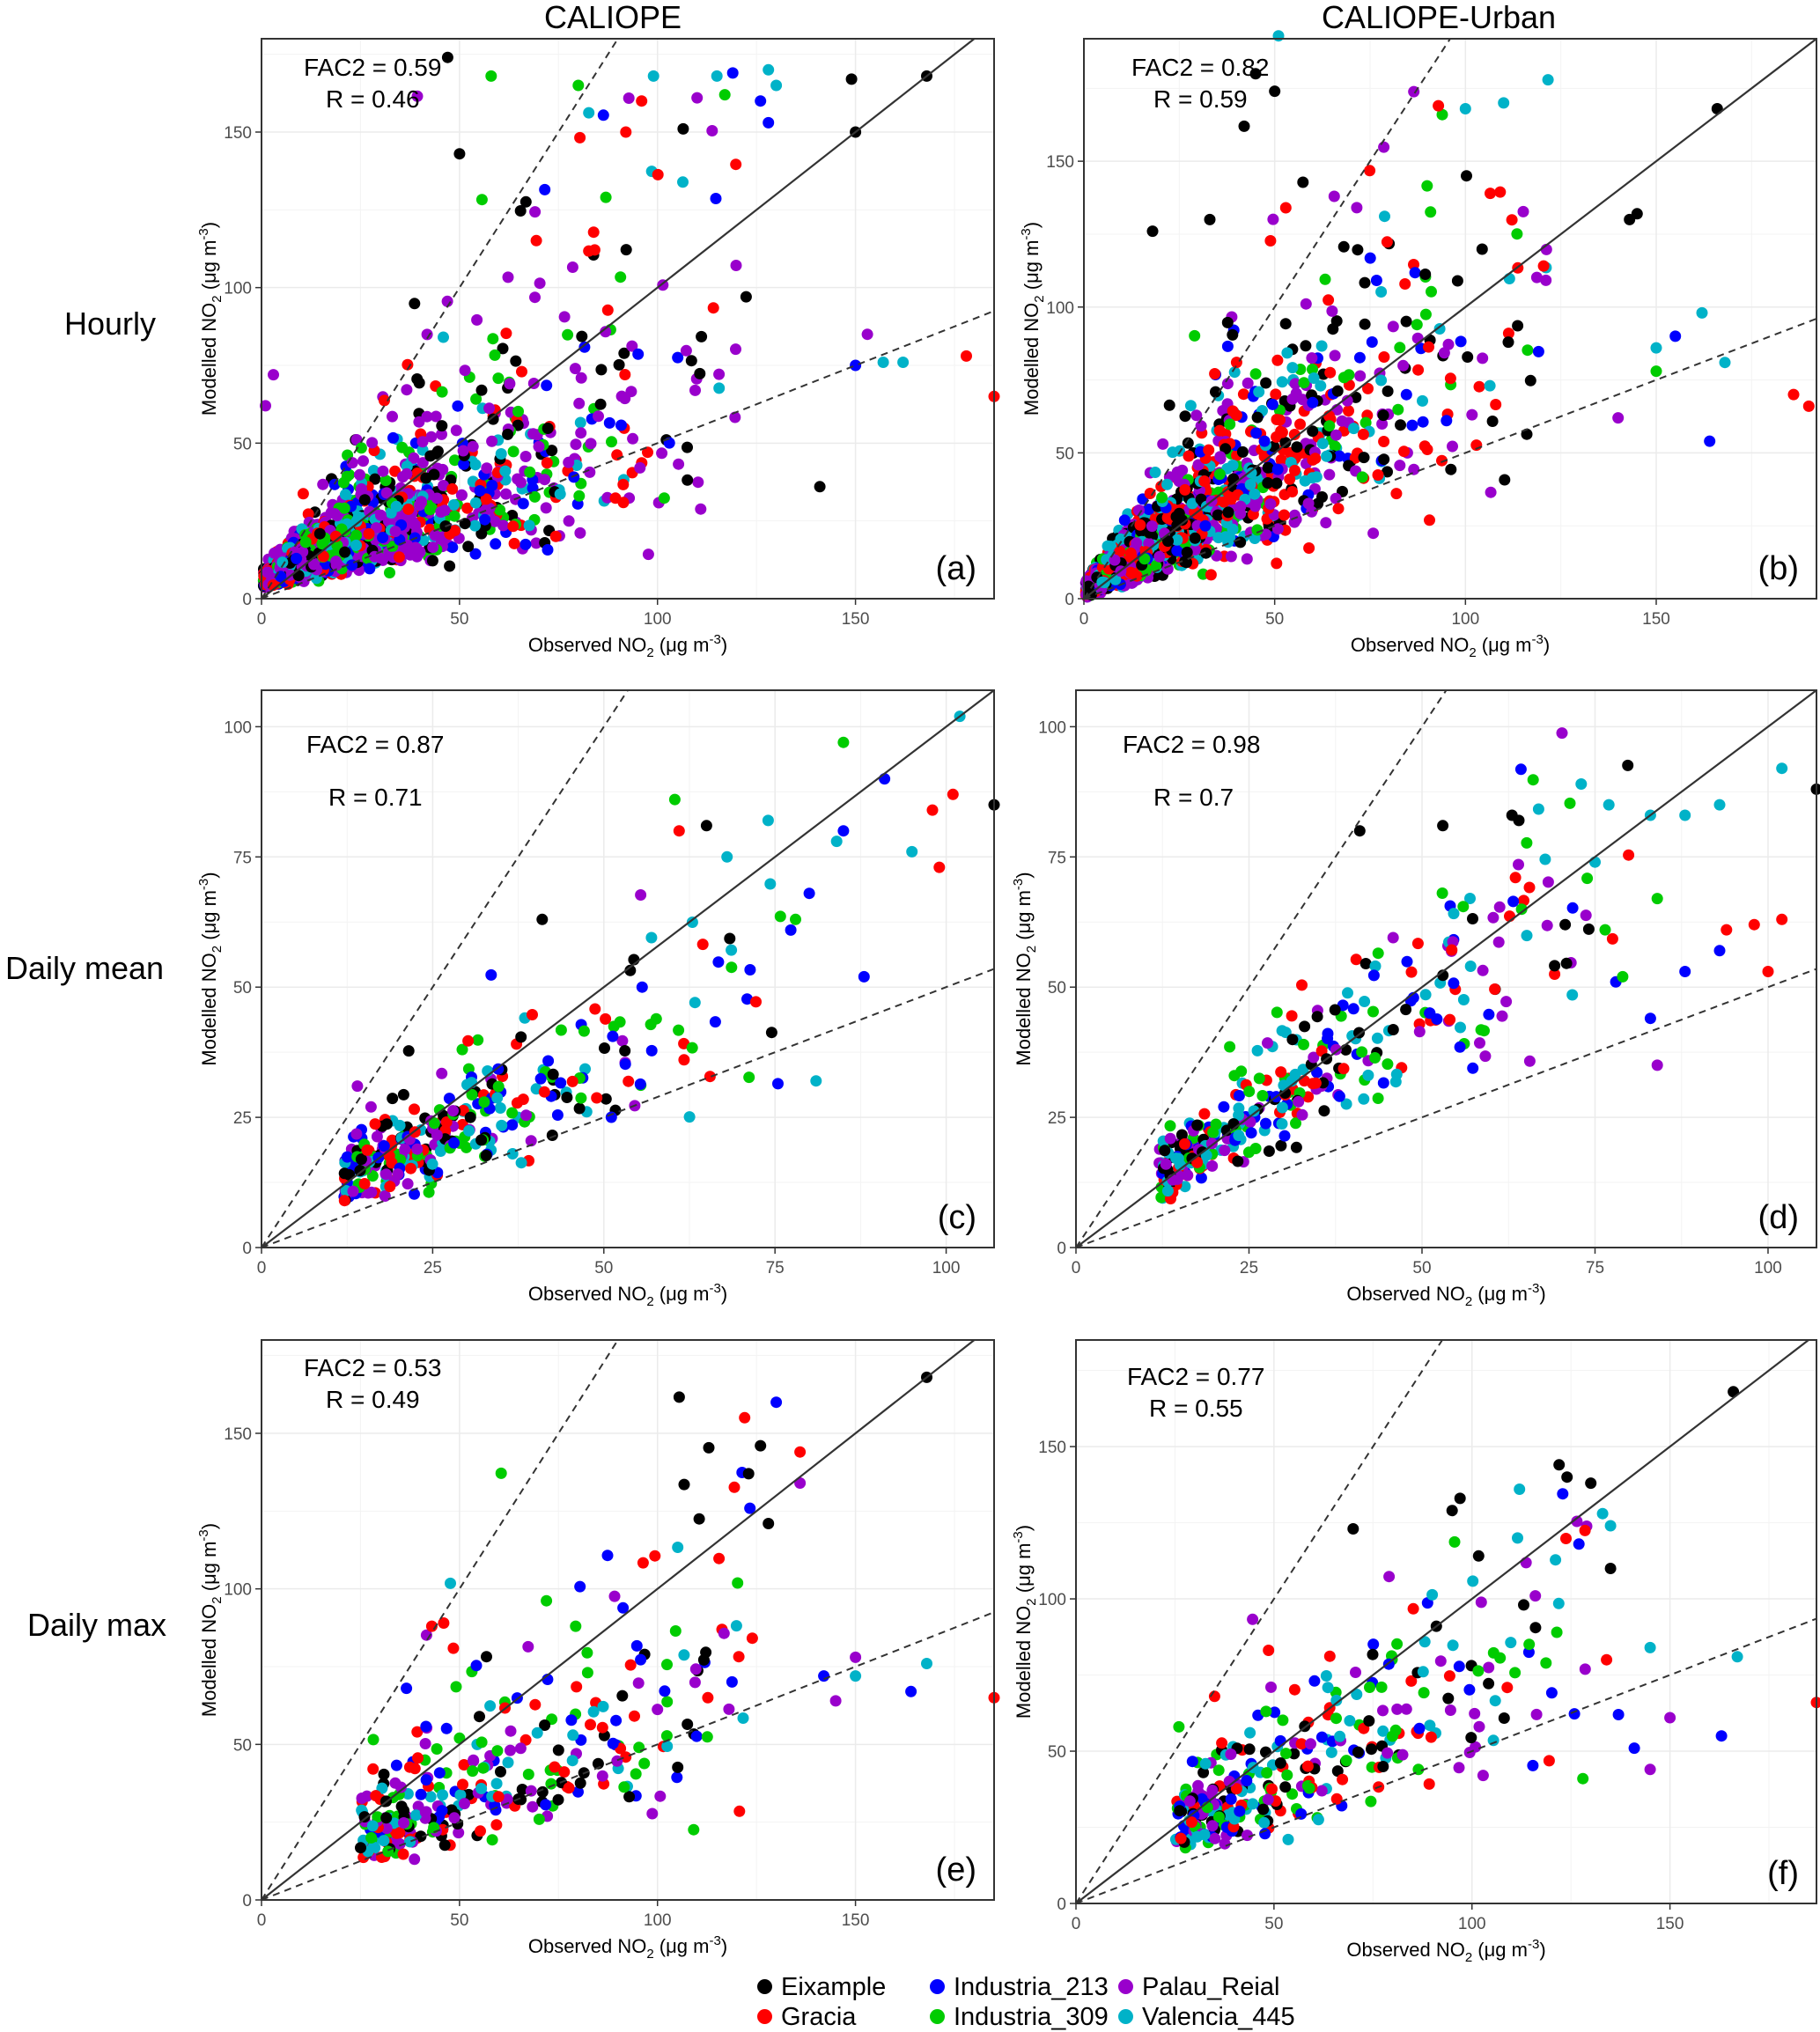  I want to click on plot-frame, so click(628, 968).